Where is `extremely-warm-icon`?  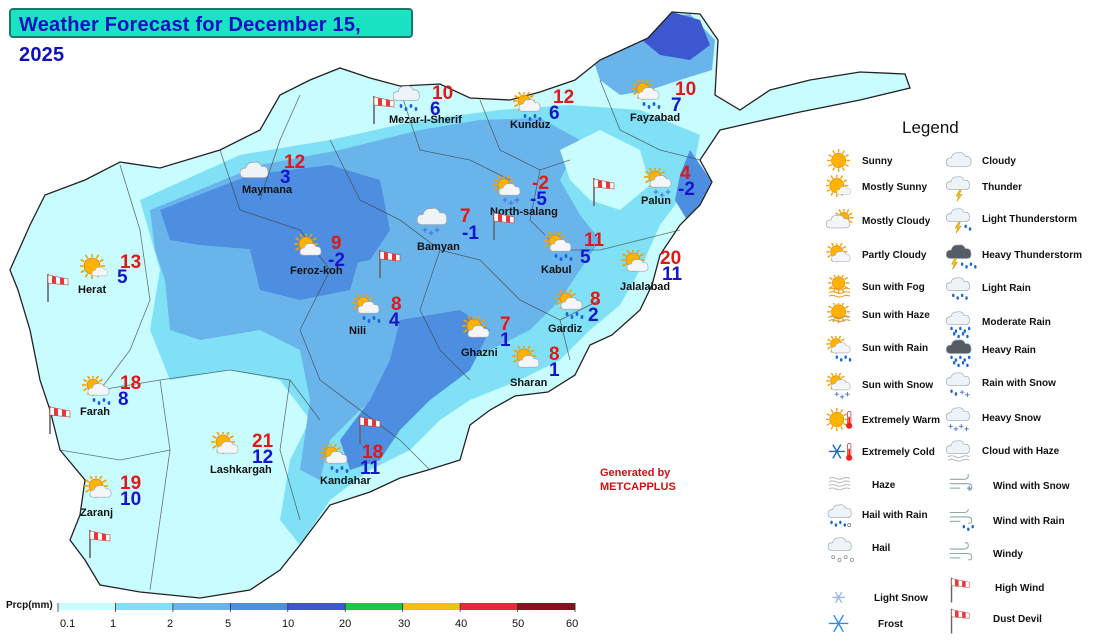
extremely-warm-icon is located at coordinates (839, 419).